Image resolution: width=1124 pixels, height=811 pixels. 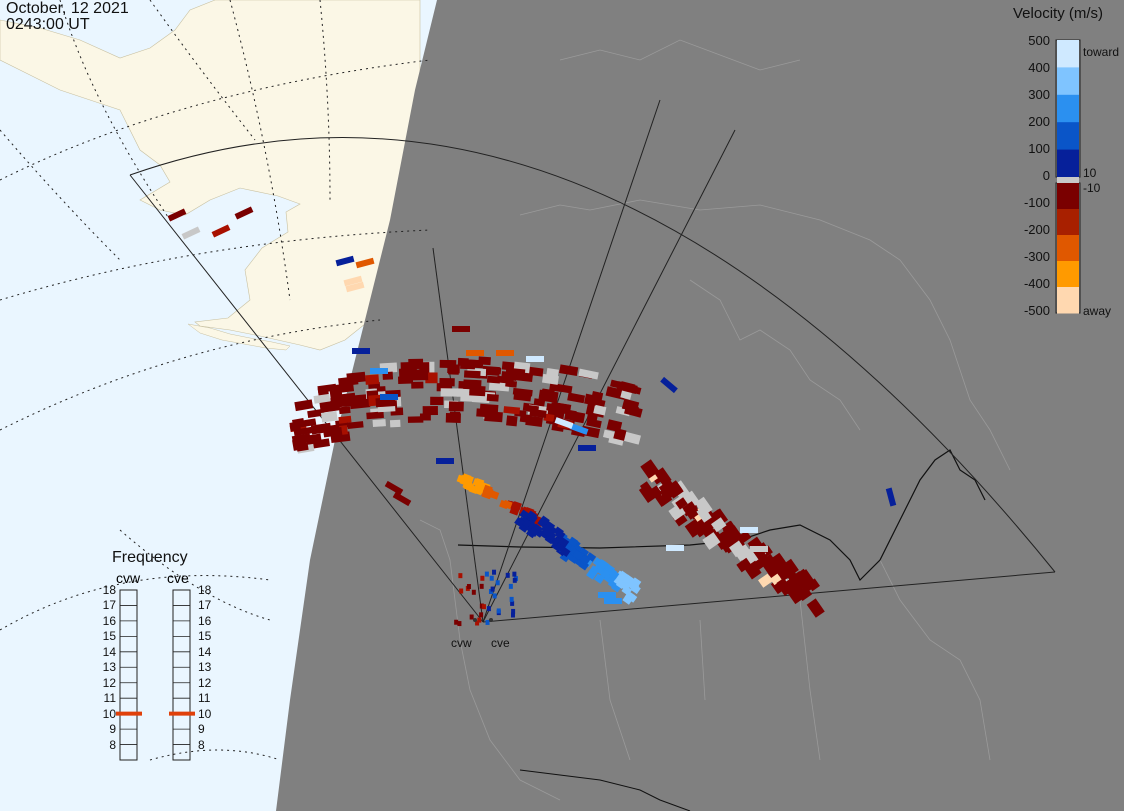 What do you see at coordinates (1036, 256) in the screenshot?
I see `colorbar-tick-label: -300` at bounding box center [1036, 256].